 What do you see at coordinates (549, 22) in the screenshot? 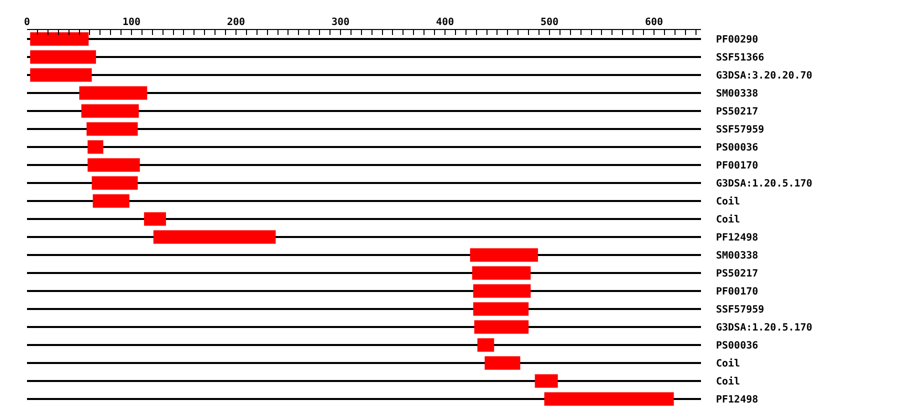
I see `x-tick-label: 500` at bounding box center [549, 22].